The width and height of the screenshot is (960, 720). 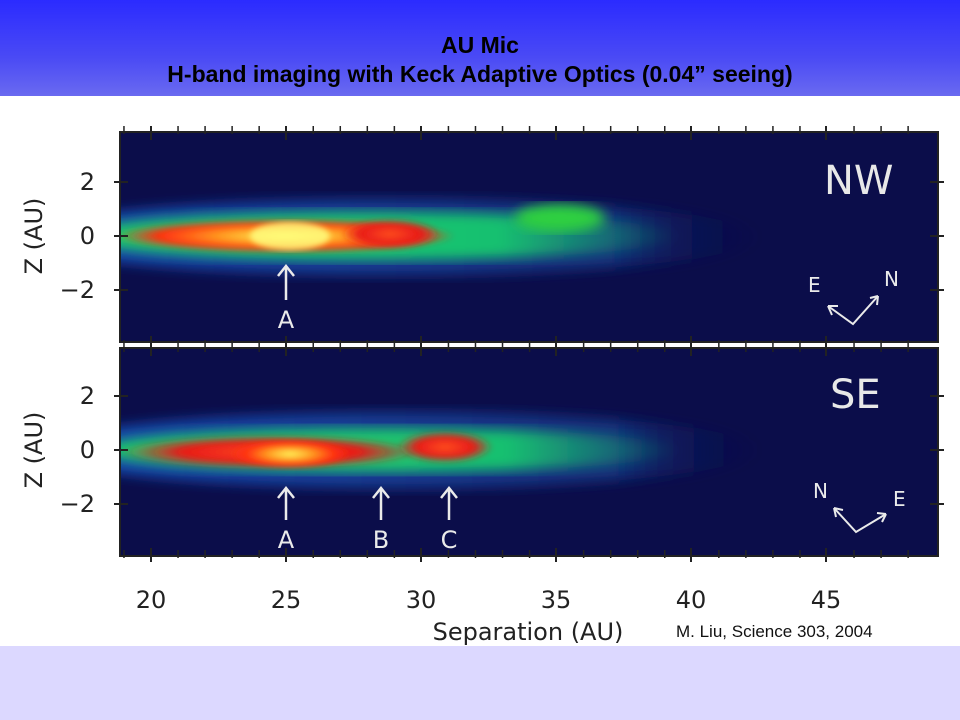 I want to click on feature-label-se-a: A, so click(x=286, y=540).